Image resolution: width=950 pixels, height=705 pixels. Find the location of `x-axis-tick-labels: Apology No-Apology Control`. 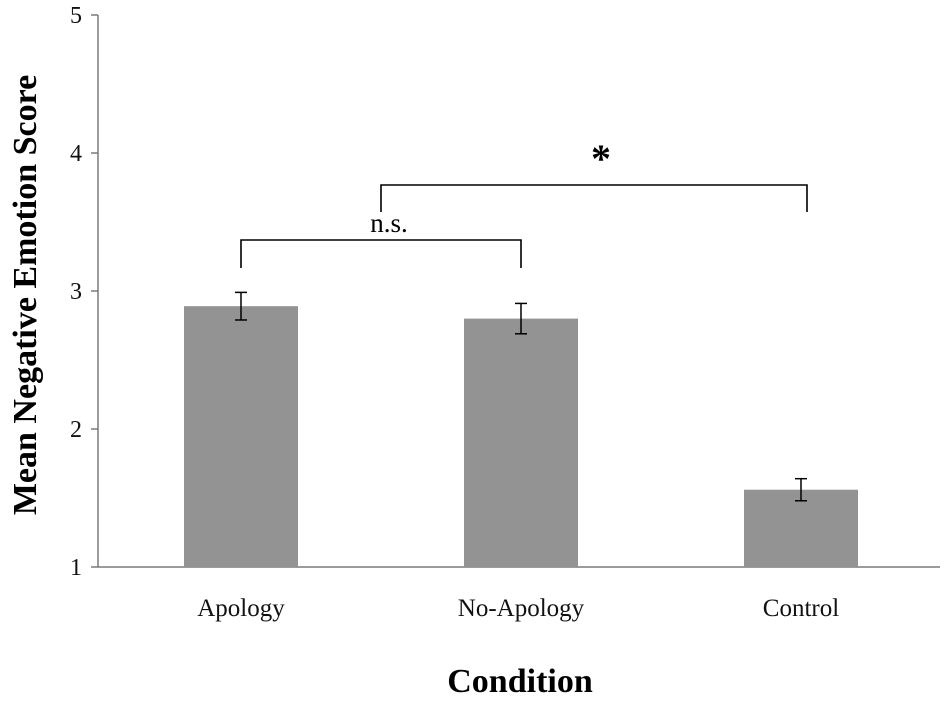

x-axis-tick-labels: Apology No-Apology Control is located at coordinates (518, 608).